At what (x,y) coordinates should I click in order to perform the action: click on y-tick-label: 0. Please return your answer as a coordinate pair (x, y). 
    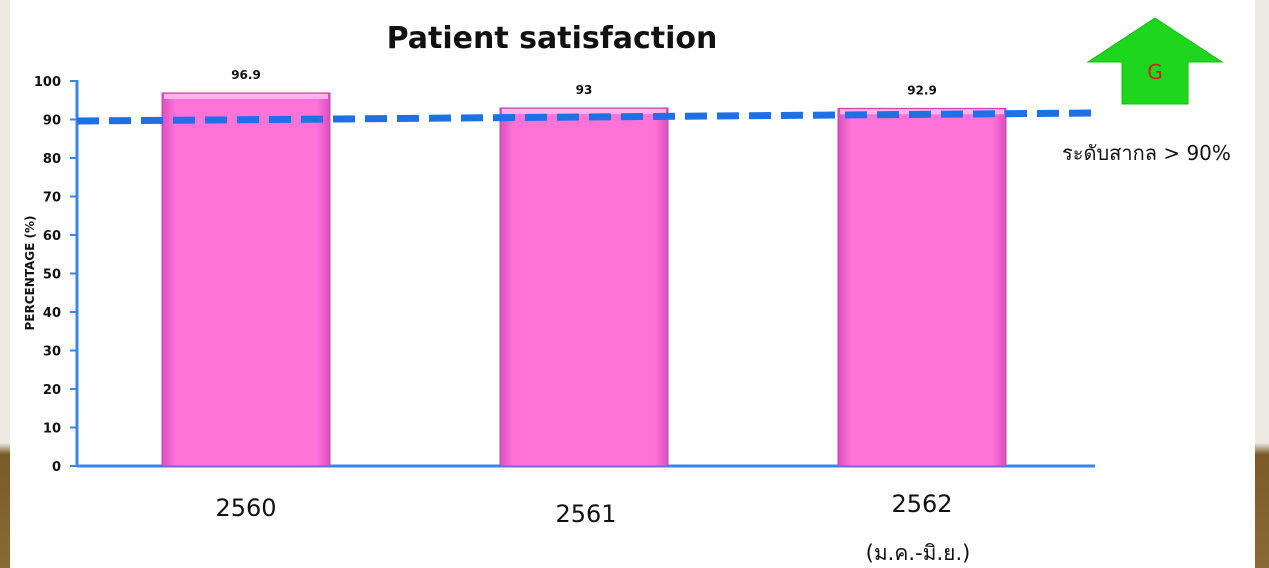
    Looking at the image, I should click on (56, 467).